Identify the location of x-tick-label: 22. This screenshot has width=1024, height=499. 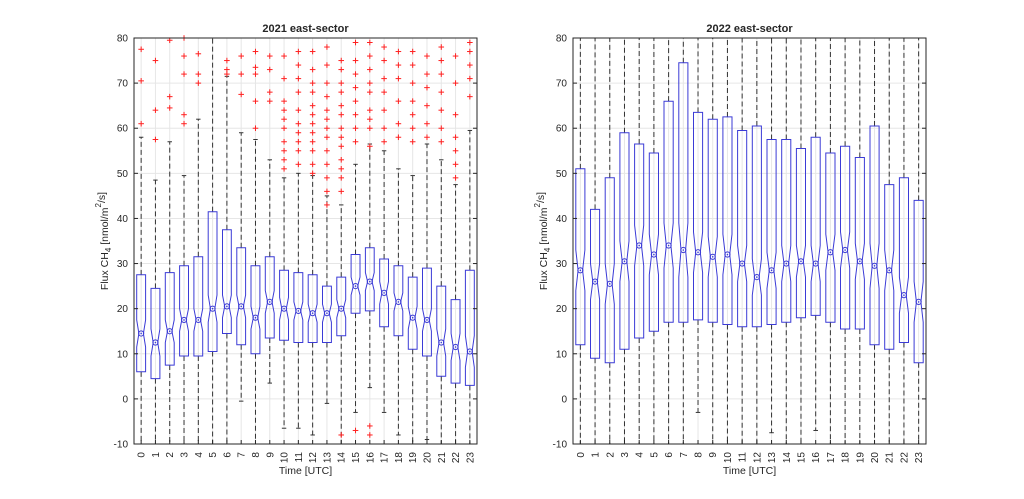
(904, 458).